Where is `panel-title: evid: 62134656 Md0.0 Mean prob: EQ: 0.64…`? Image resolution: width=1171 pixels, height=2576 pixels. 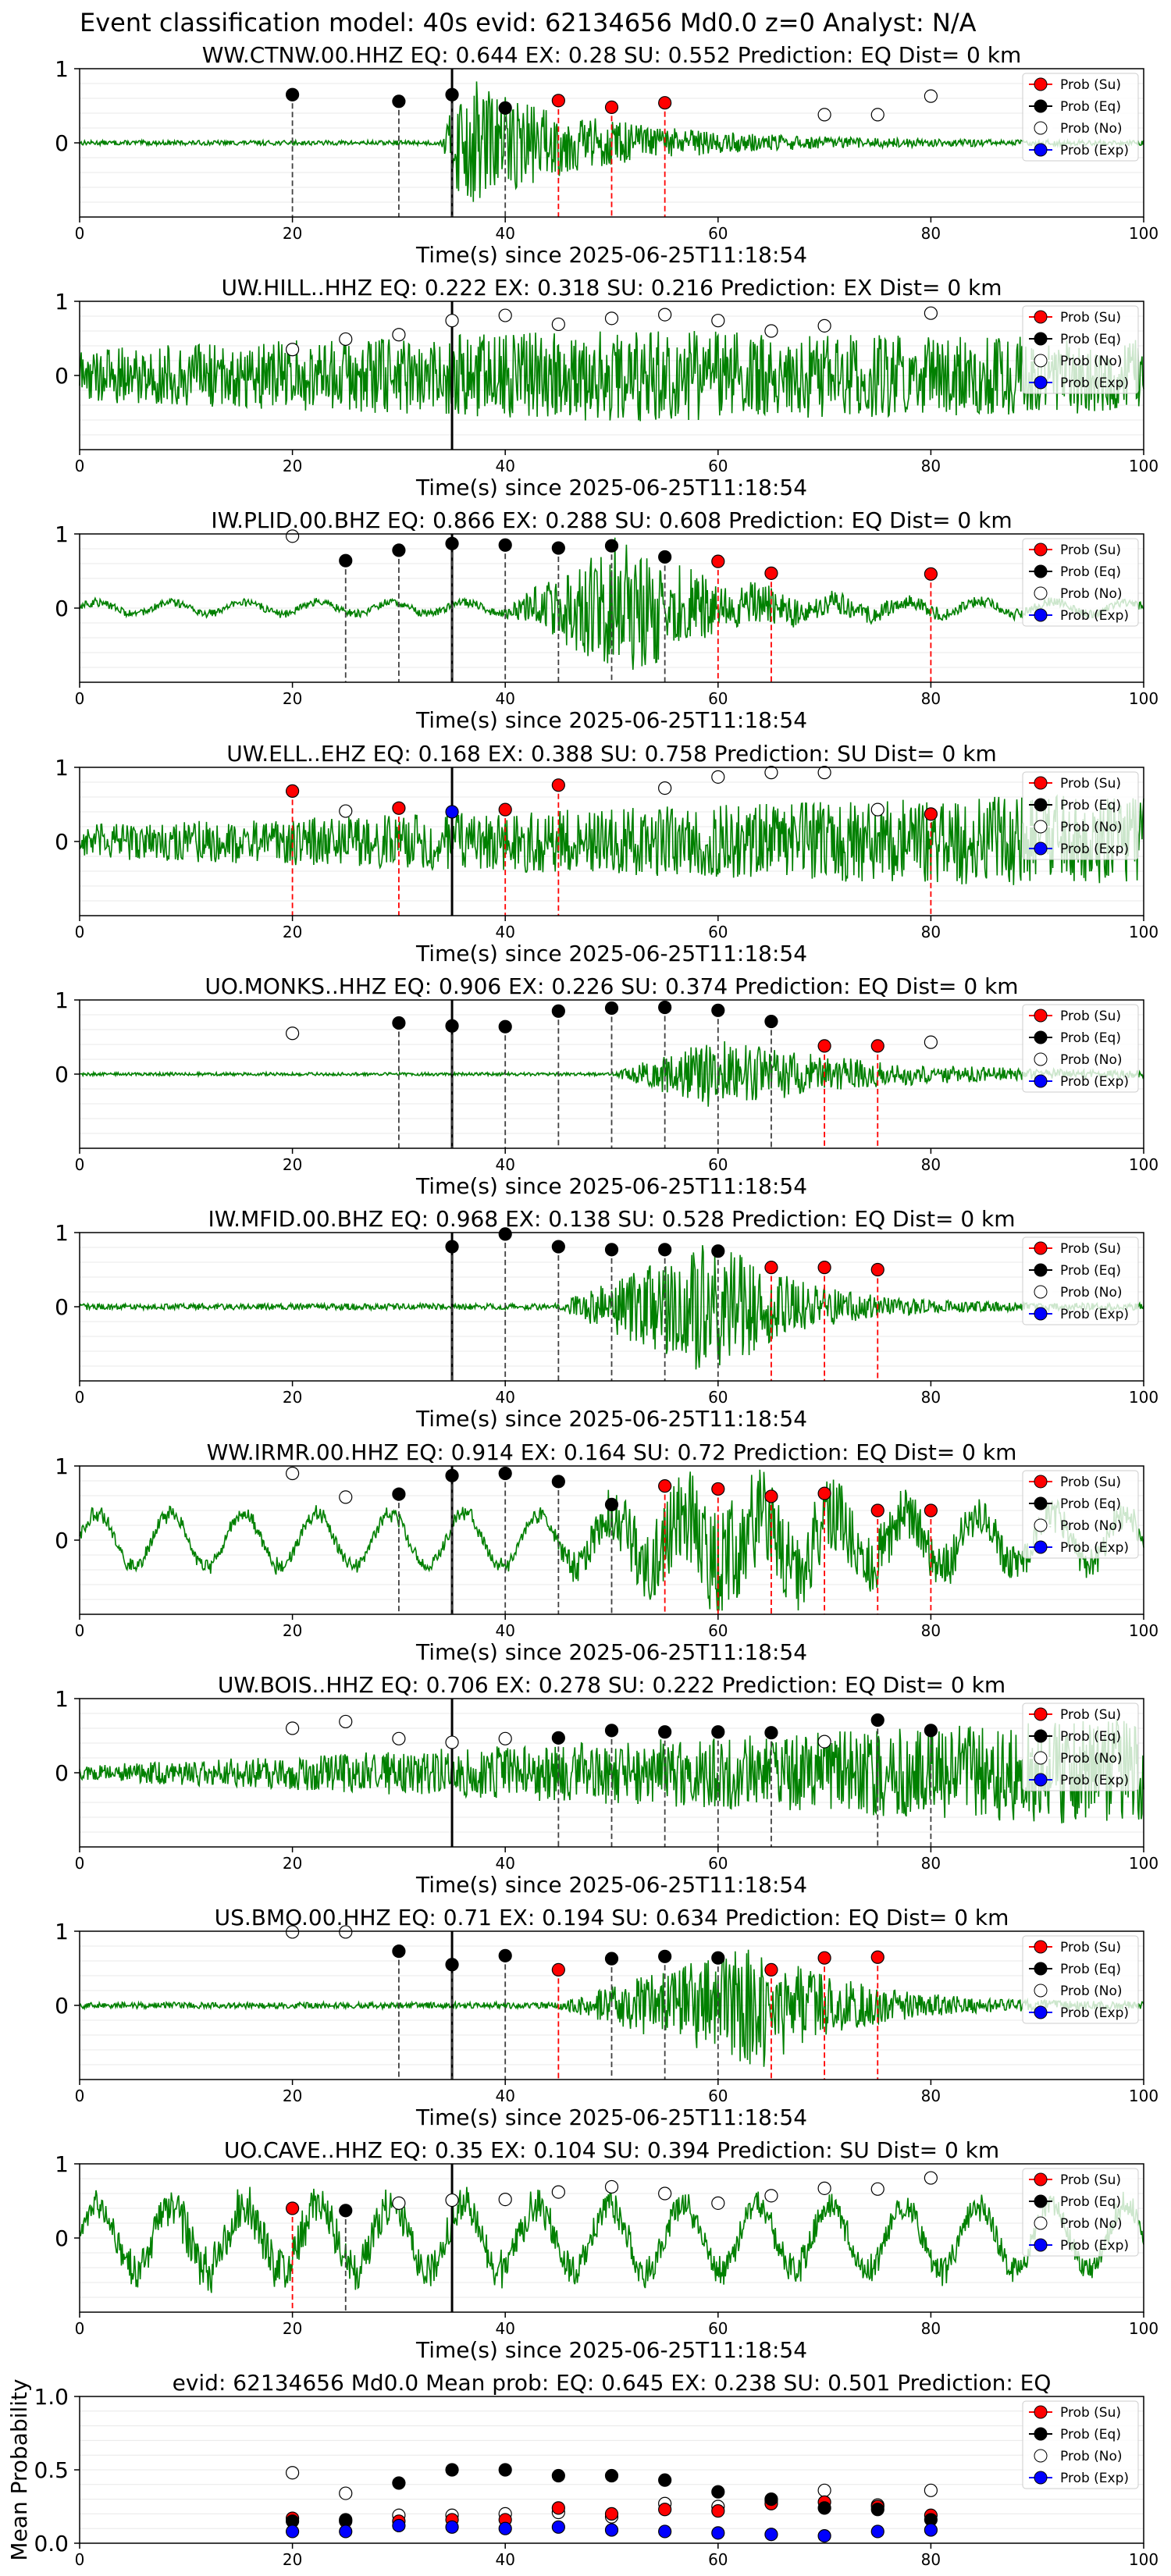
panel-title: evid: 62134656 Md0.0 Mean prob: EQ: 0.64… is located at coordinates (612, 2383).